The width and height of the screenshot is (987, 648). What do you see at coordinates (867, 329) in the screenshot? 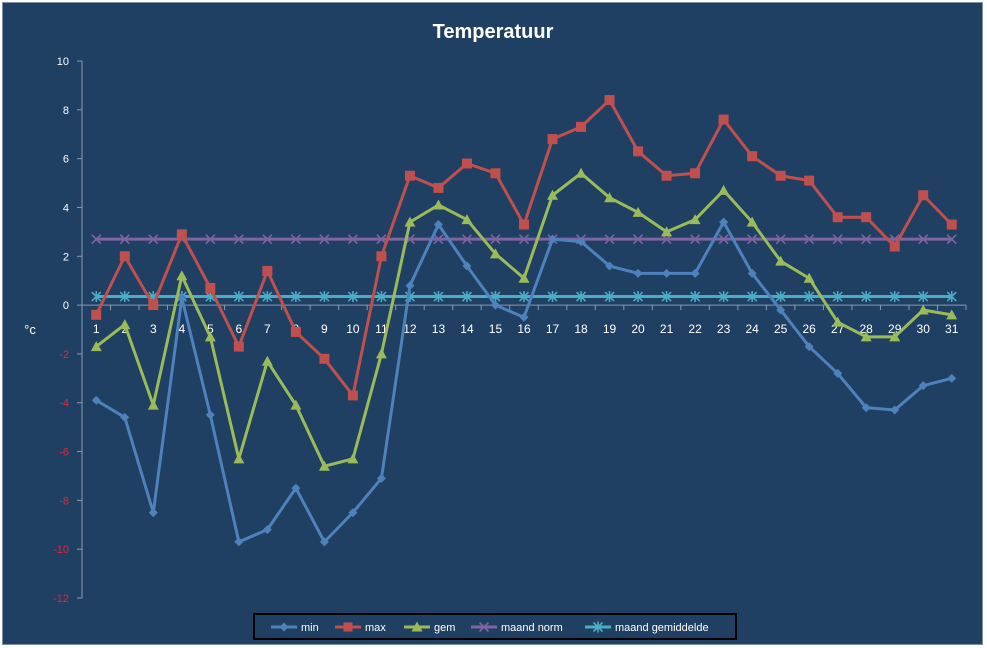
I see `x-tick-label: 28` at bounding box center [867, 329].